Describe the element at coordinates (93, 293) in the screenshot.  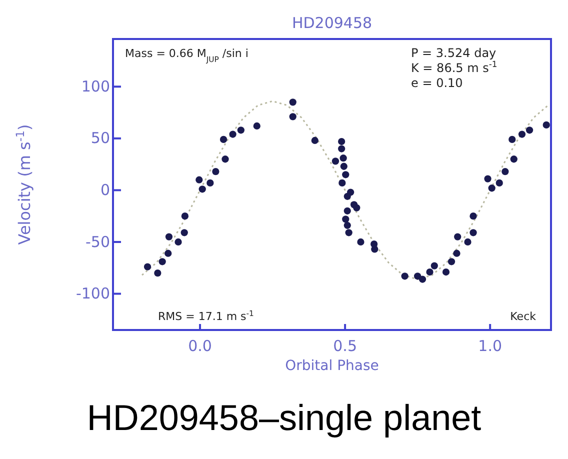
I see `y-tick-label: -100` at that location.